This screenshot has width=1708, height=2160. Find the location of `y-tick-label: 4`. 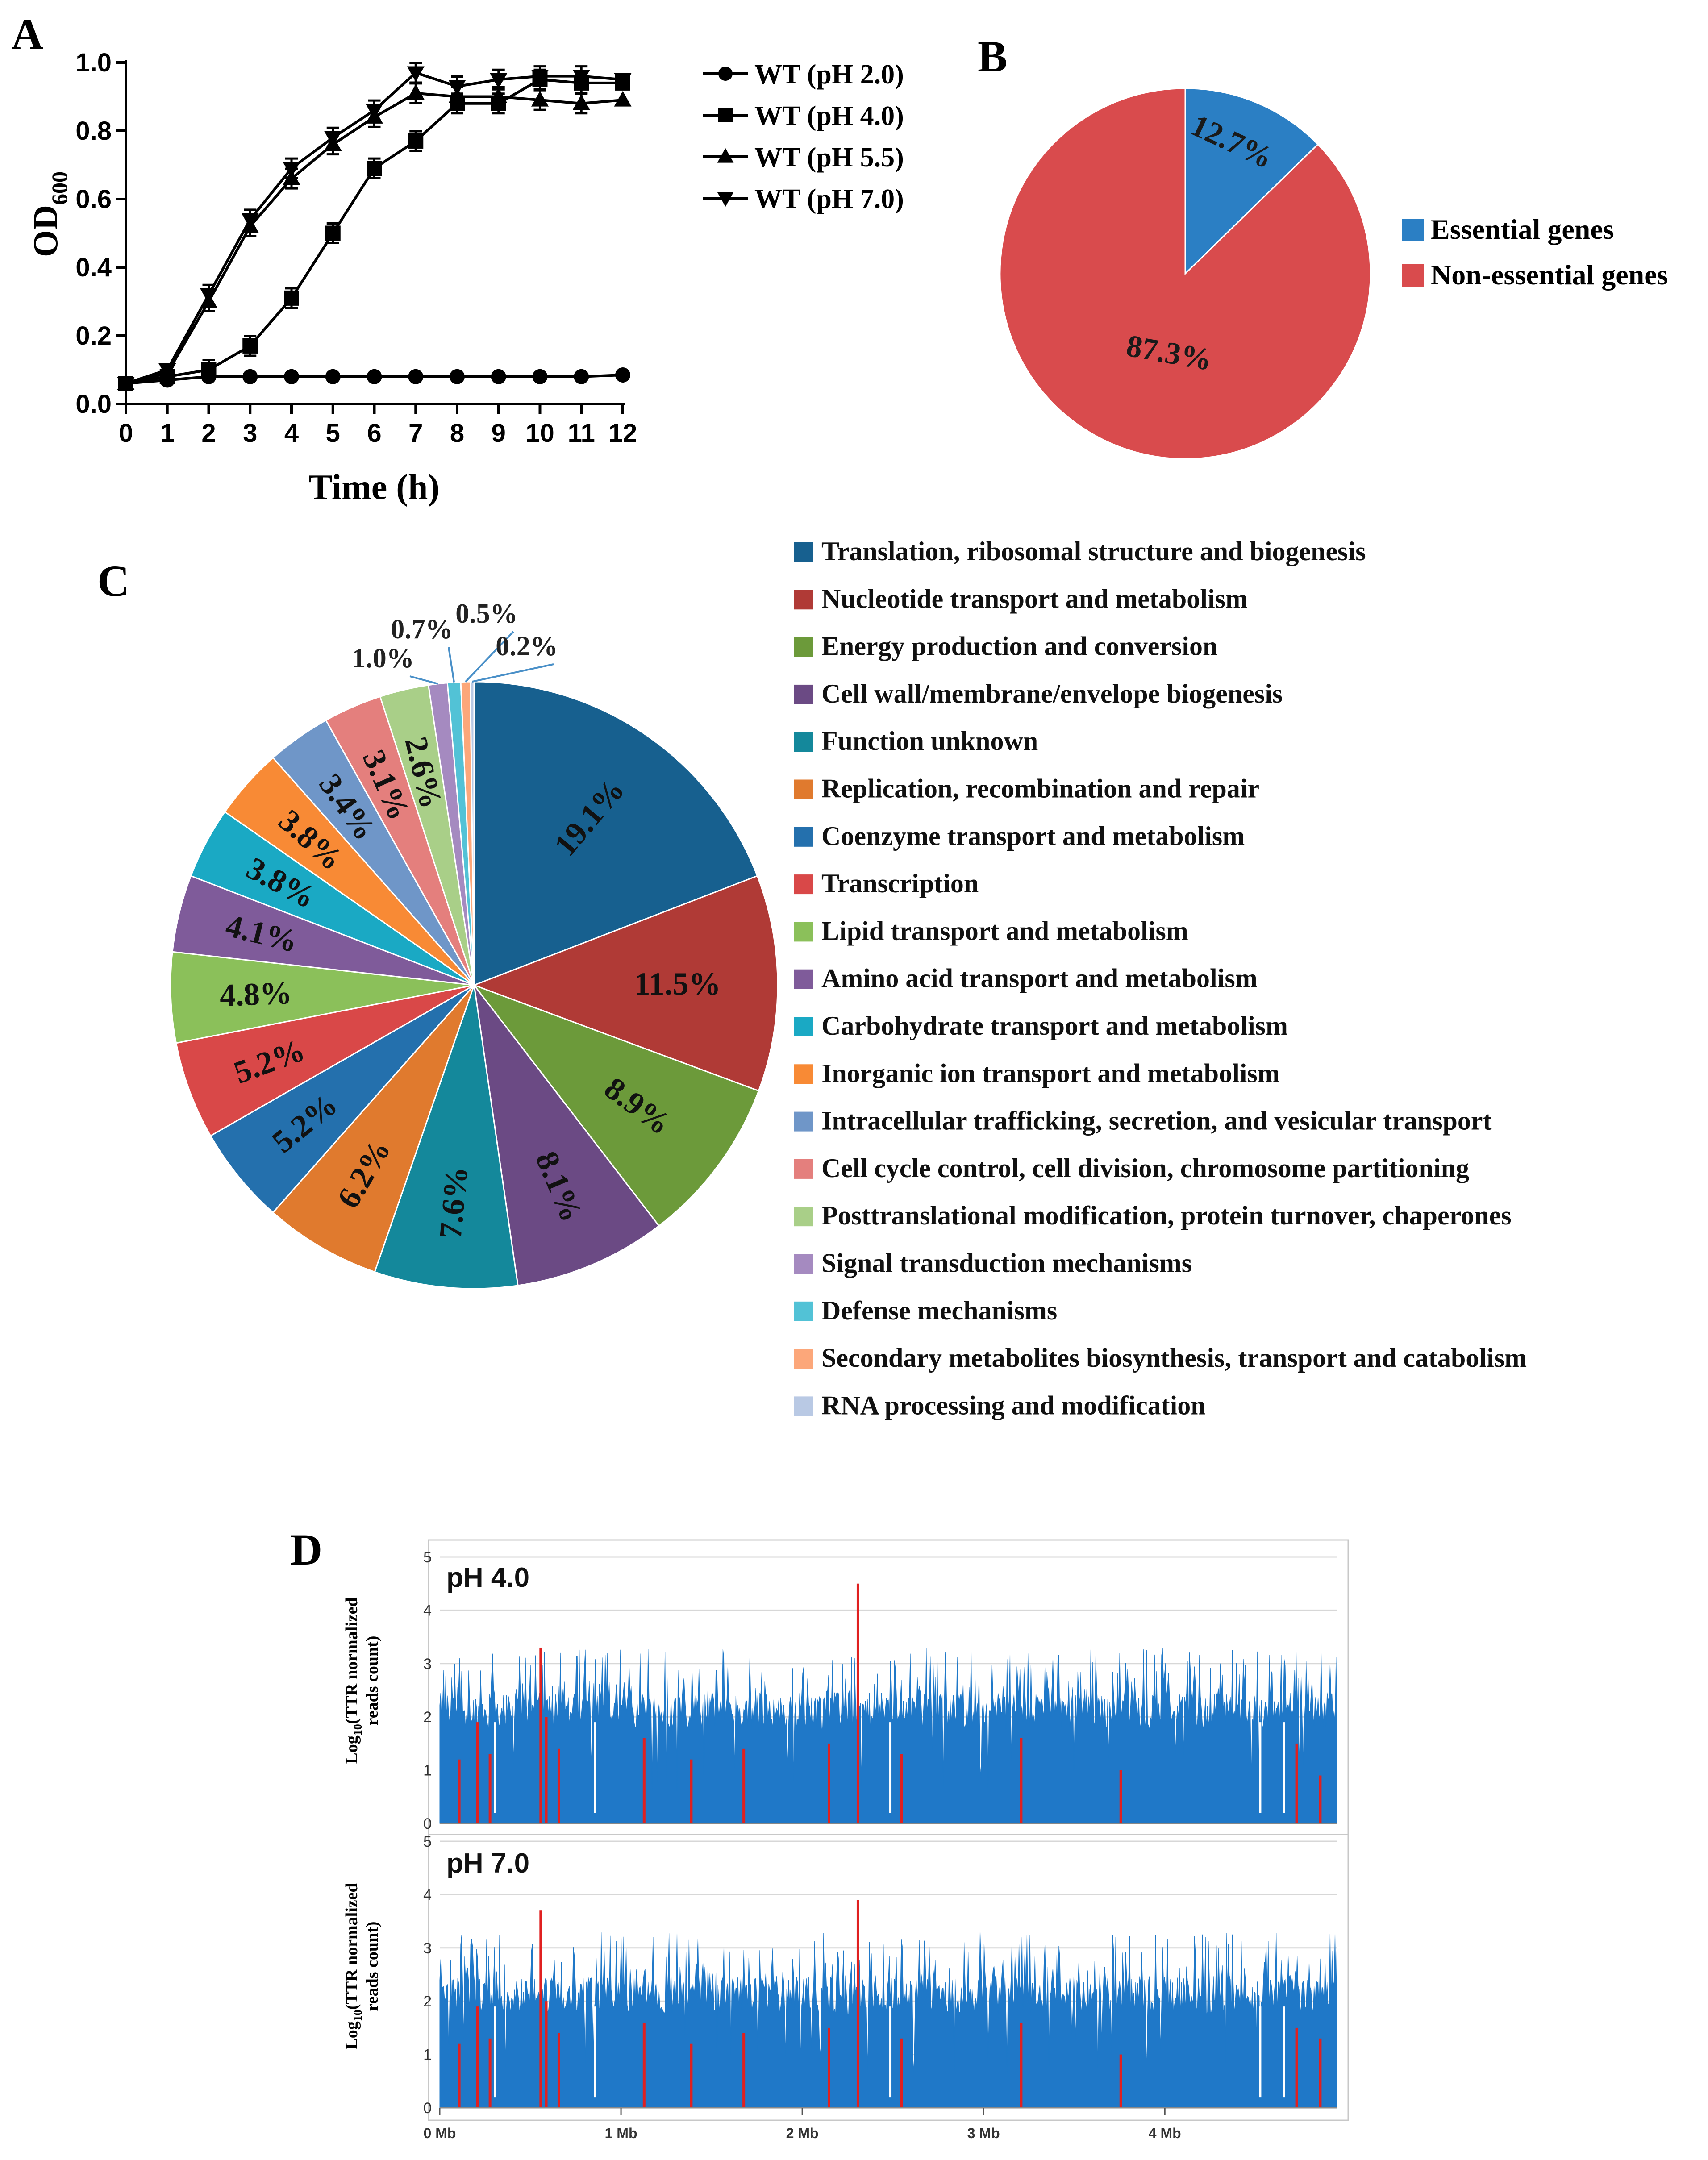

y-tick-label: 4 is located at coordinates (427, 1610).